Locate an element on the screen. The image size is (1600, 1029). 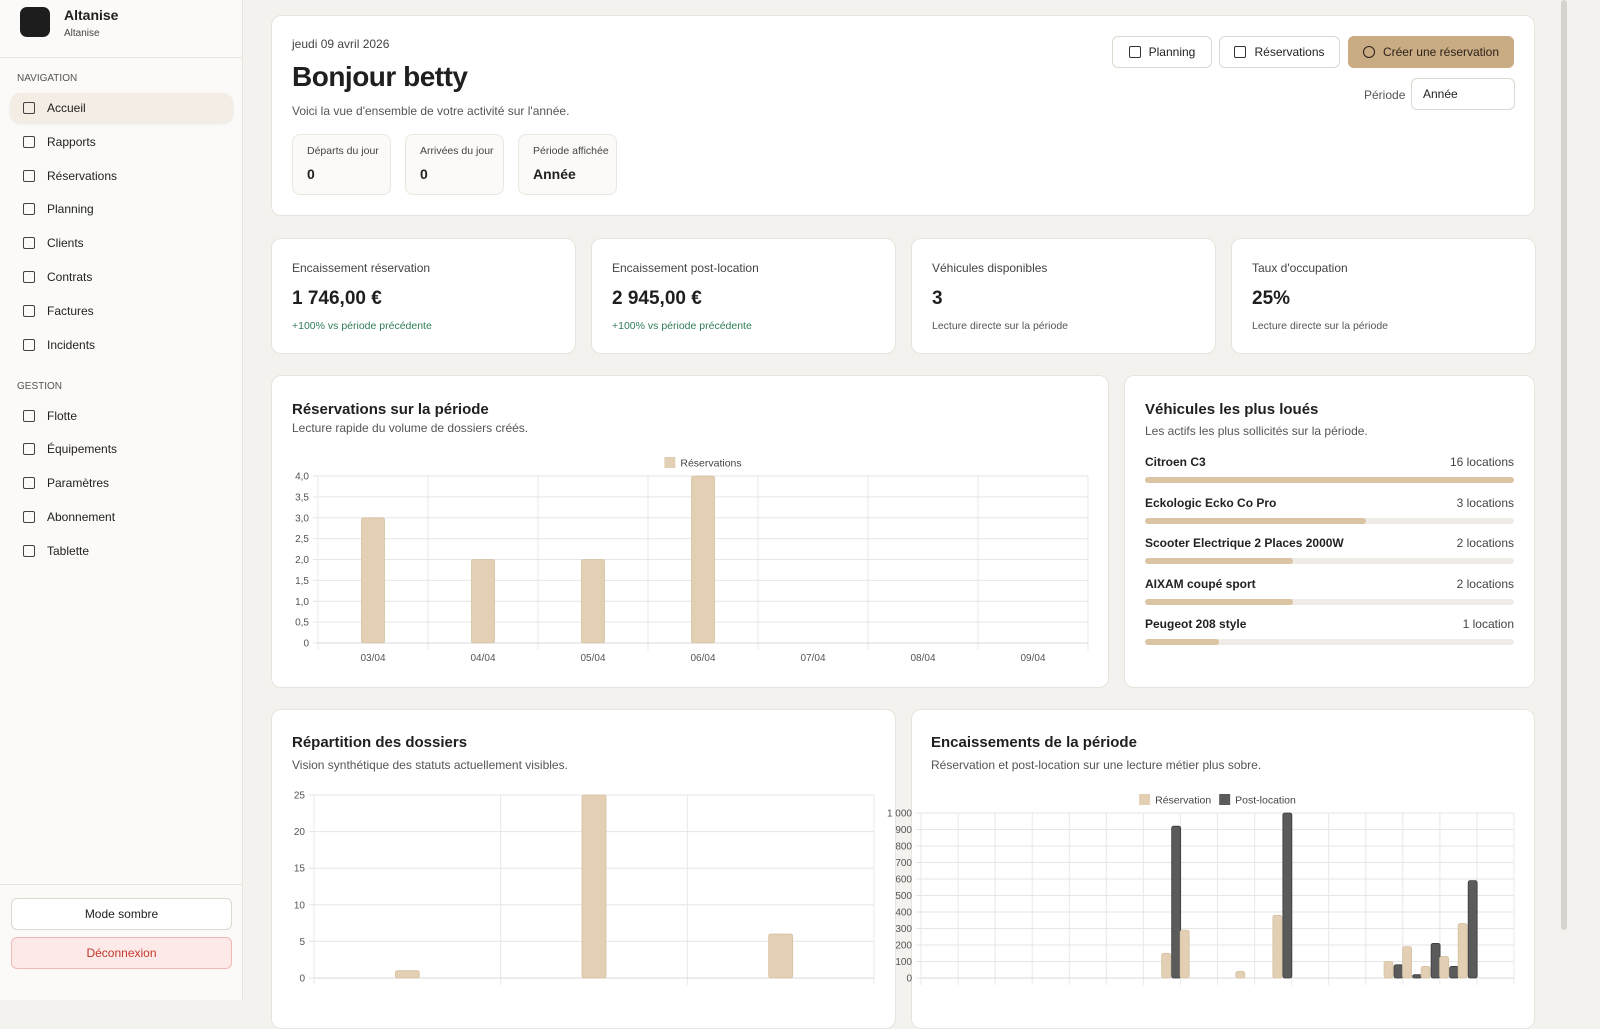
y-tick-label: 100 is located at coordinates (903, 962).